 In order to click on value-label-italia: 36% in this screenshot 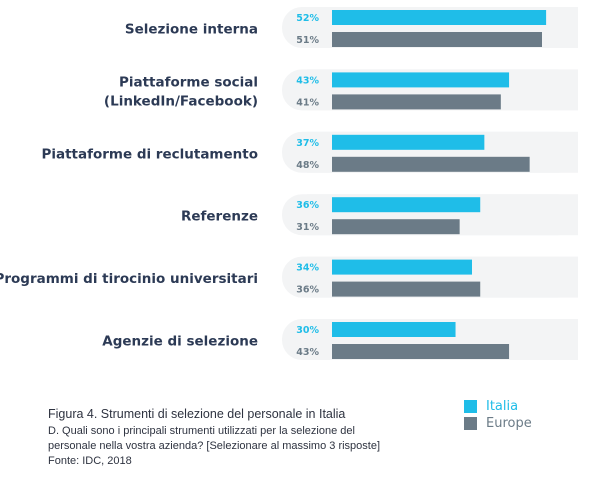, I will do `click(307, 205)`.